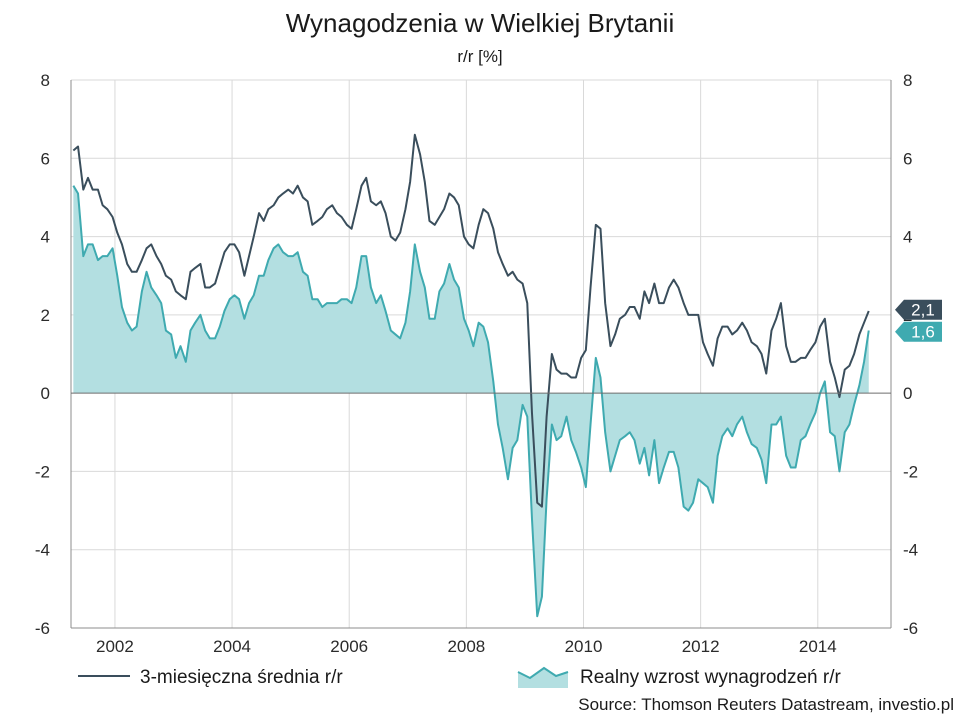  What do you see at coordinates (45, 237) in the screenshot?
I see `y-tick-left-5: 4` at bounding box center [45, 237].